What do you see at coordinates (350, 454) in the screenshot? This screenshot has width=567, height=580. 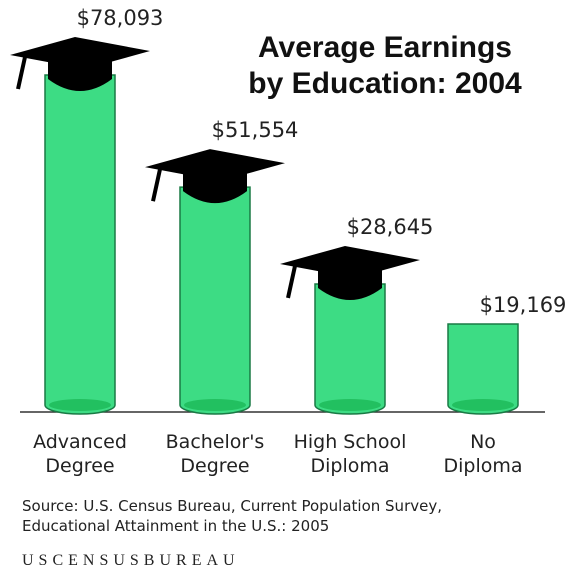 I see `x-tick-label: High School Diploma` at bounding box center [350, 454].